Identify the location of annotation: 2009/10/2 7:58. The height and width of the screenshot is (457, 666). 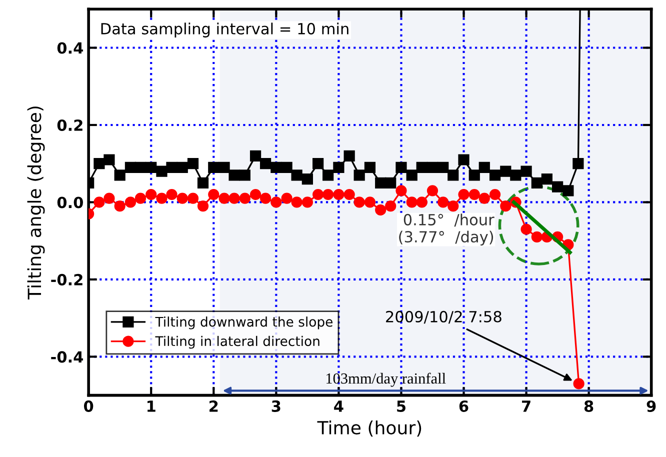
(444, 317).